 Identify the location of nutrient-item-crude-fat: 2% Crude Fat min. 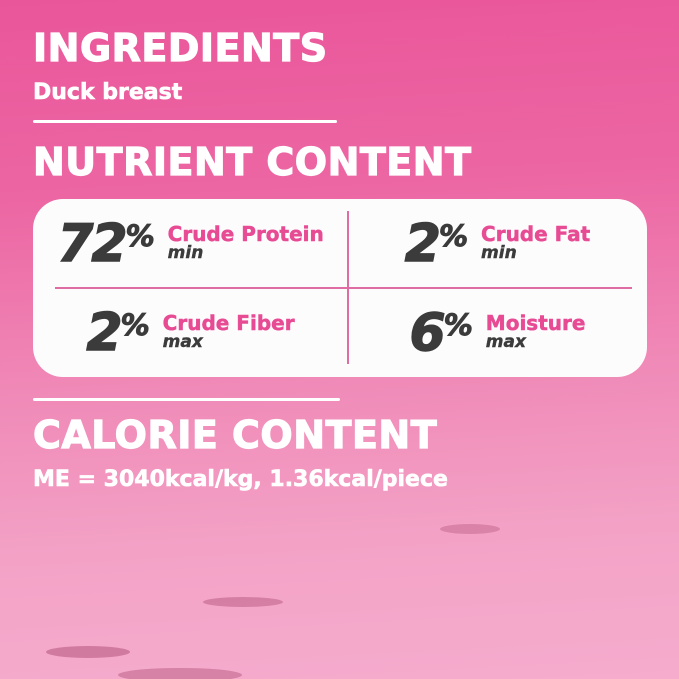
(497, 243).